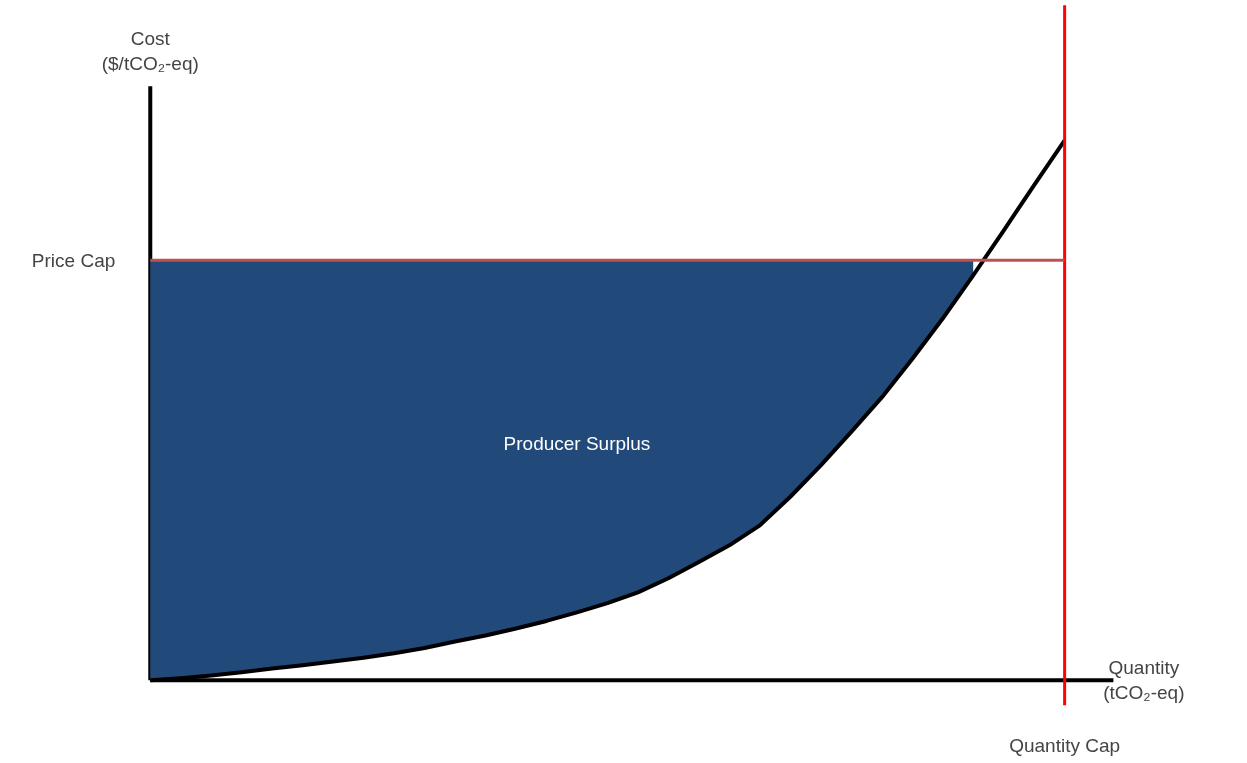 Image resolution: width=1247 pixels, height=763 pixels. I want to click on annotation: Producer Surplus, so click(577, 443).